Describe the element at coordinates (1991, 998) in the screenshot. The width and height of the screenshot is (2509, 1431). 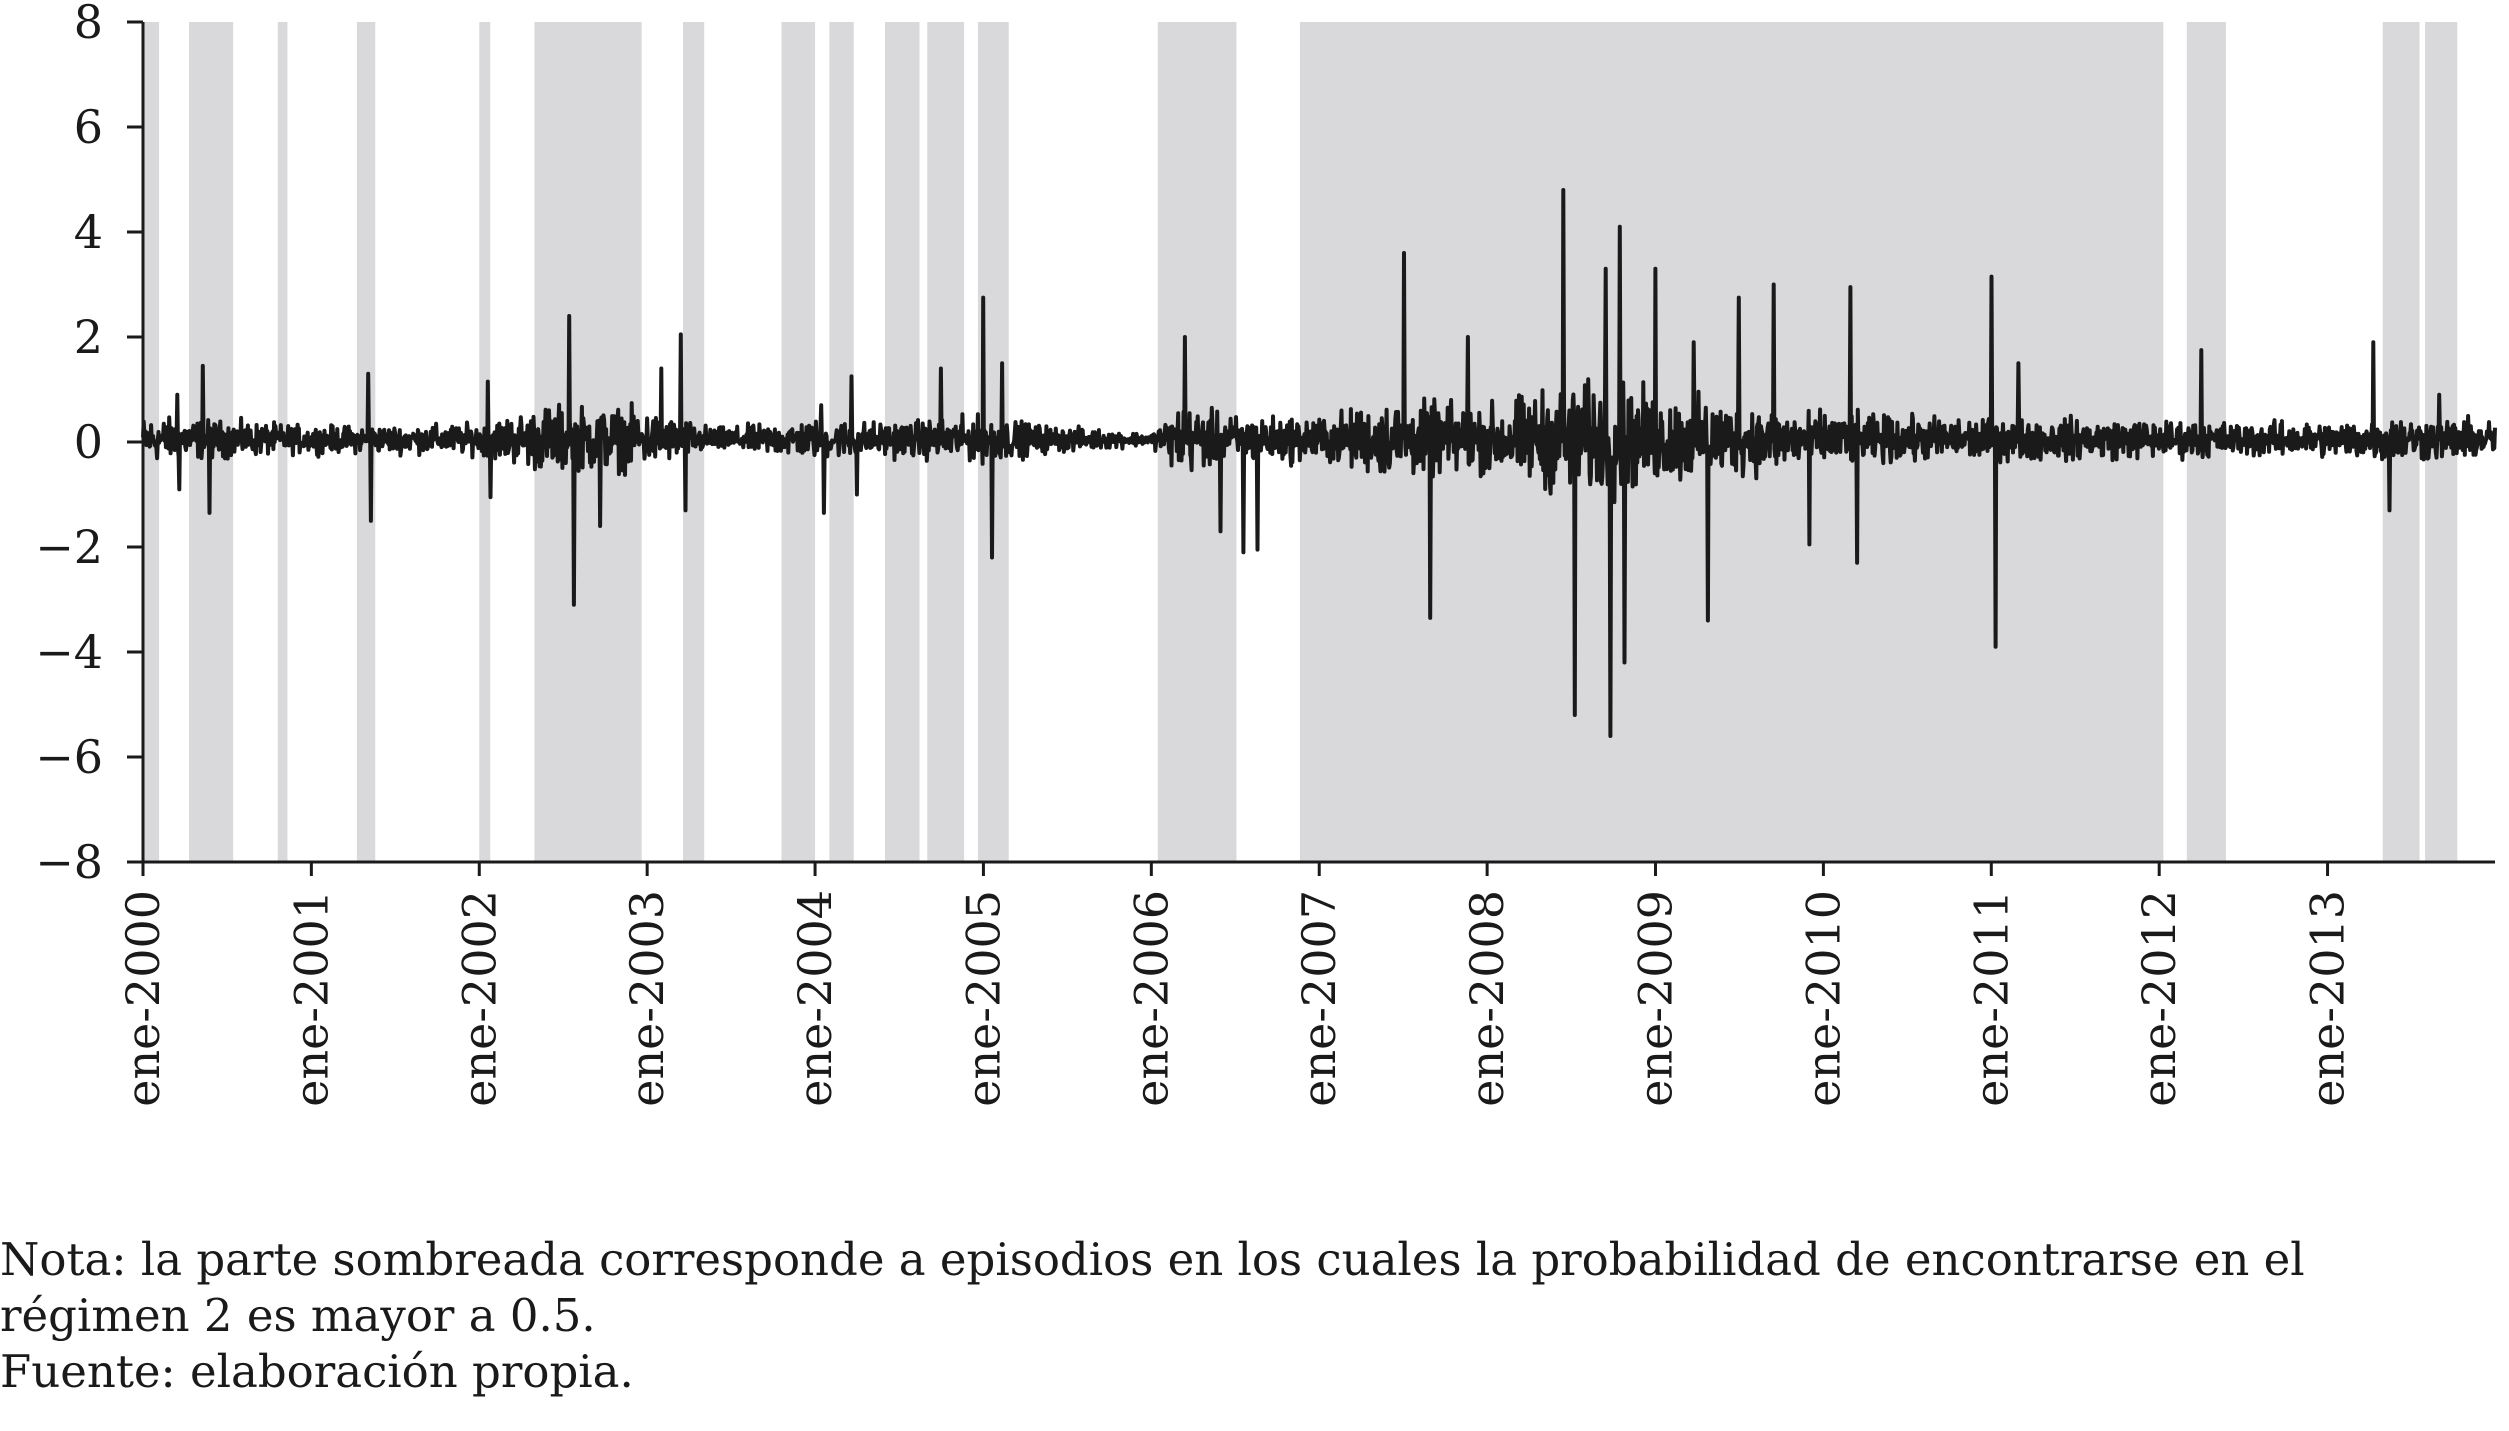
I see `x-tick-label: ene-2011` at that location.